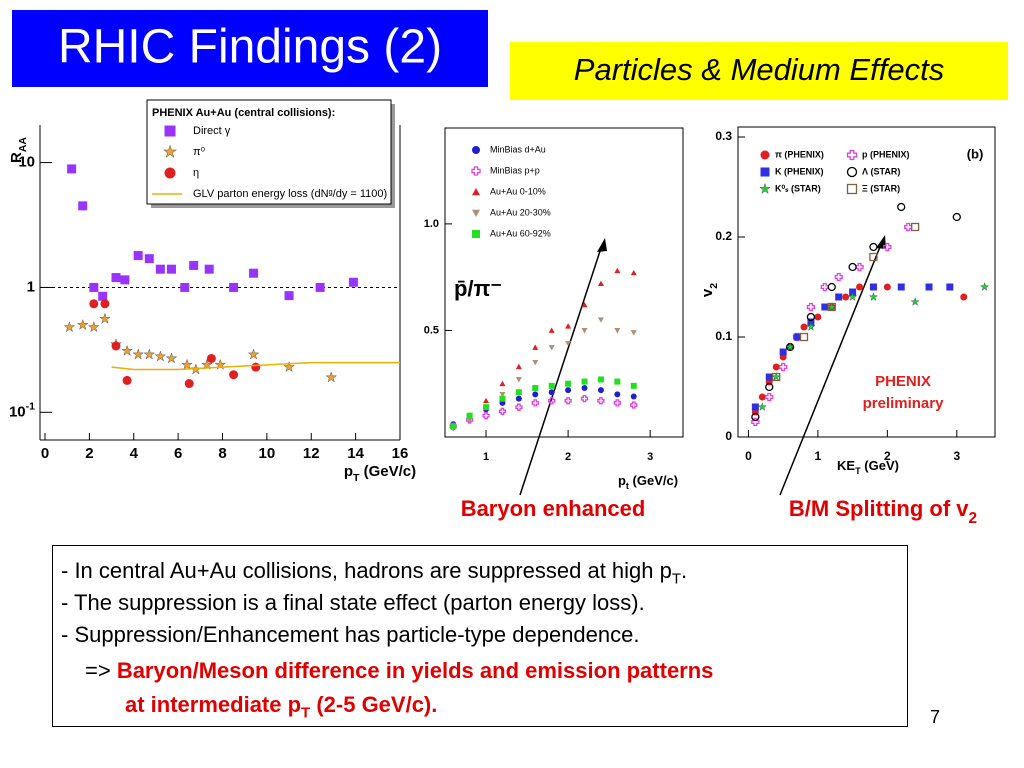 The width and height of the screenshot is (1024, 768). I want to click on subtitle-box, so click(759, 71).